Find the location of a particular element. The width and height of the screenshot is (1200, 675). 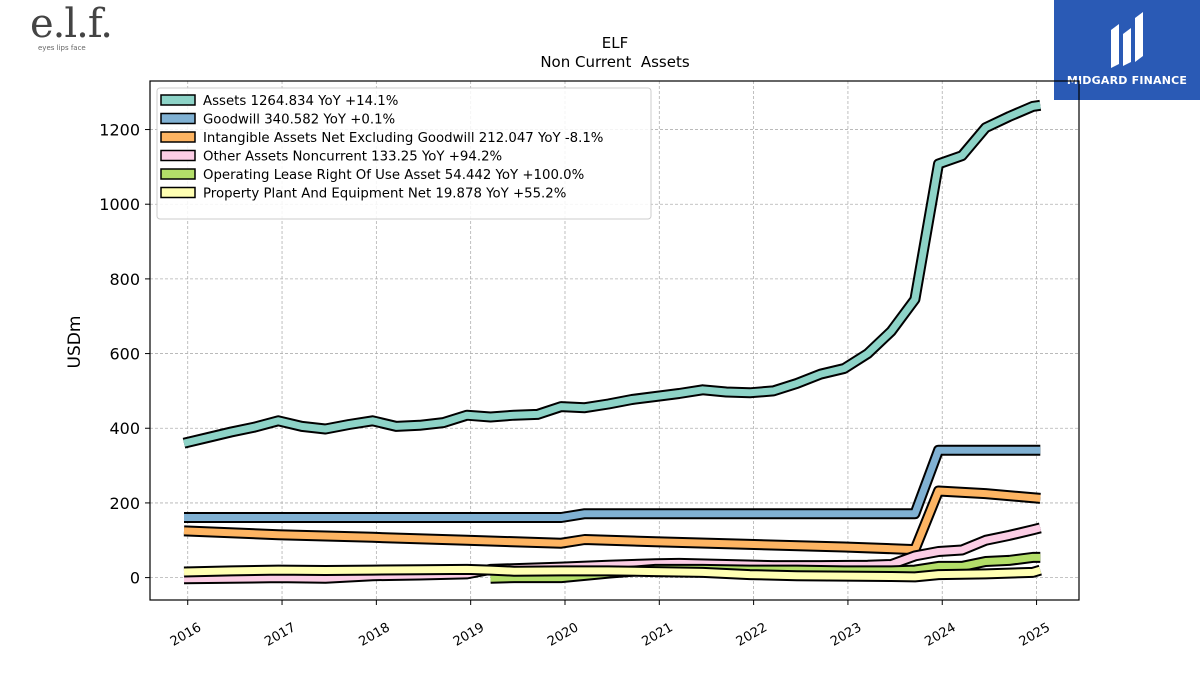

elf-logo-tagline: eyes lips face is located at coordinates (62, 48).